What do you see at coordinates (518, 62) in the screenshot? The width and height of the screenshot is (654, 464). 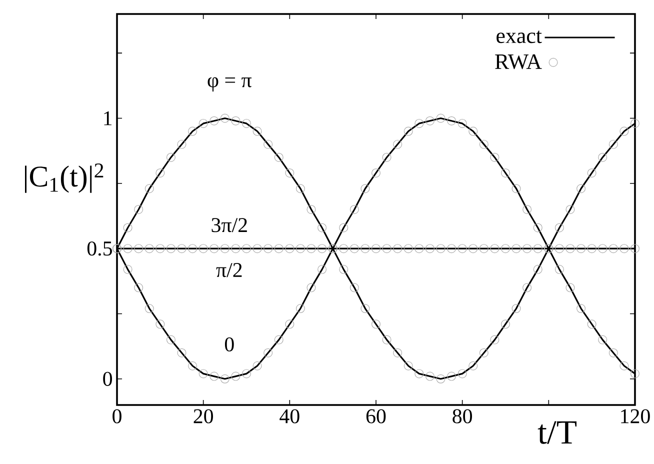 I see `legend-label: RWA` at bounding box center [518, 62].